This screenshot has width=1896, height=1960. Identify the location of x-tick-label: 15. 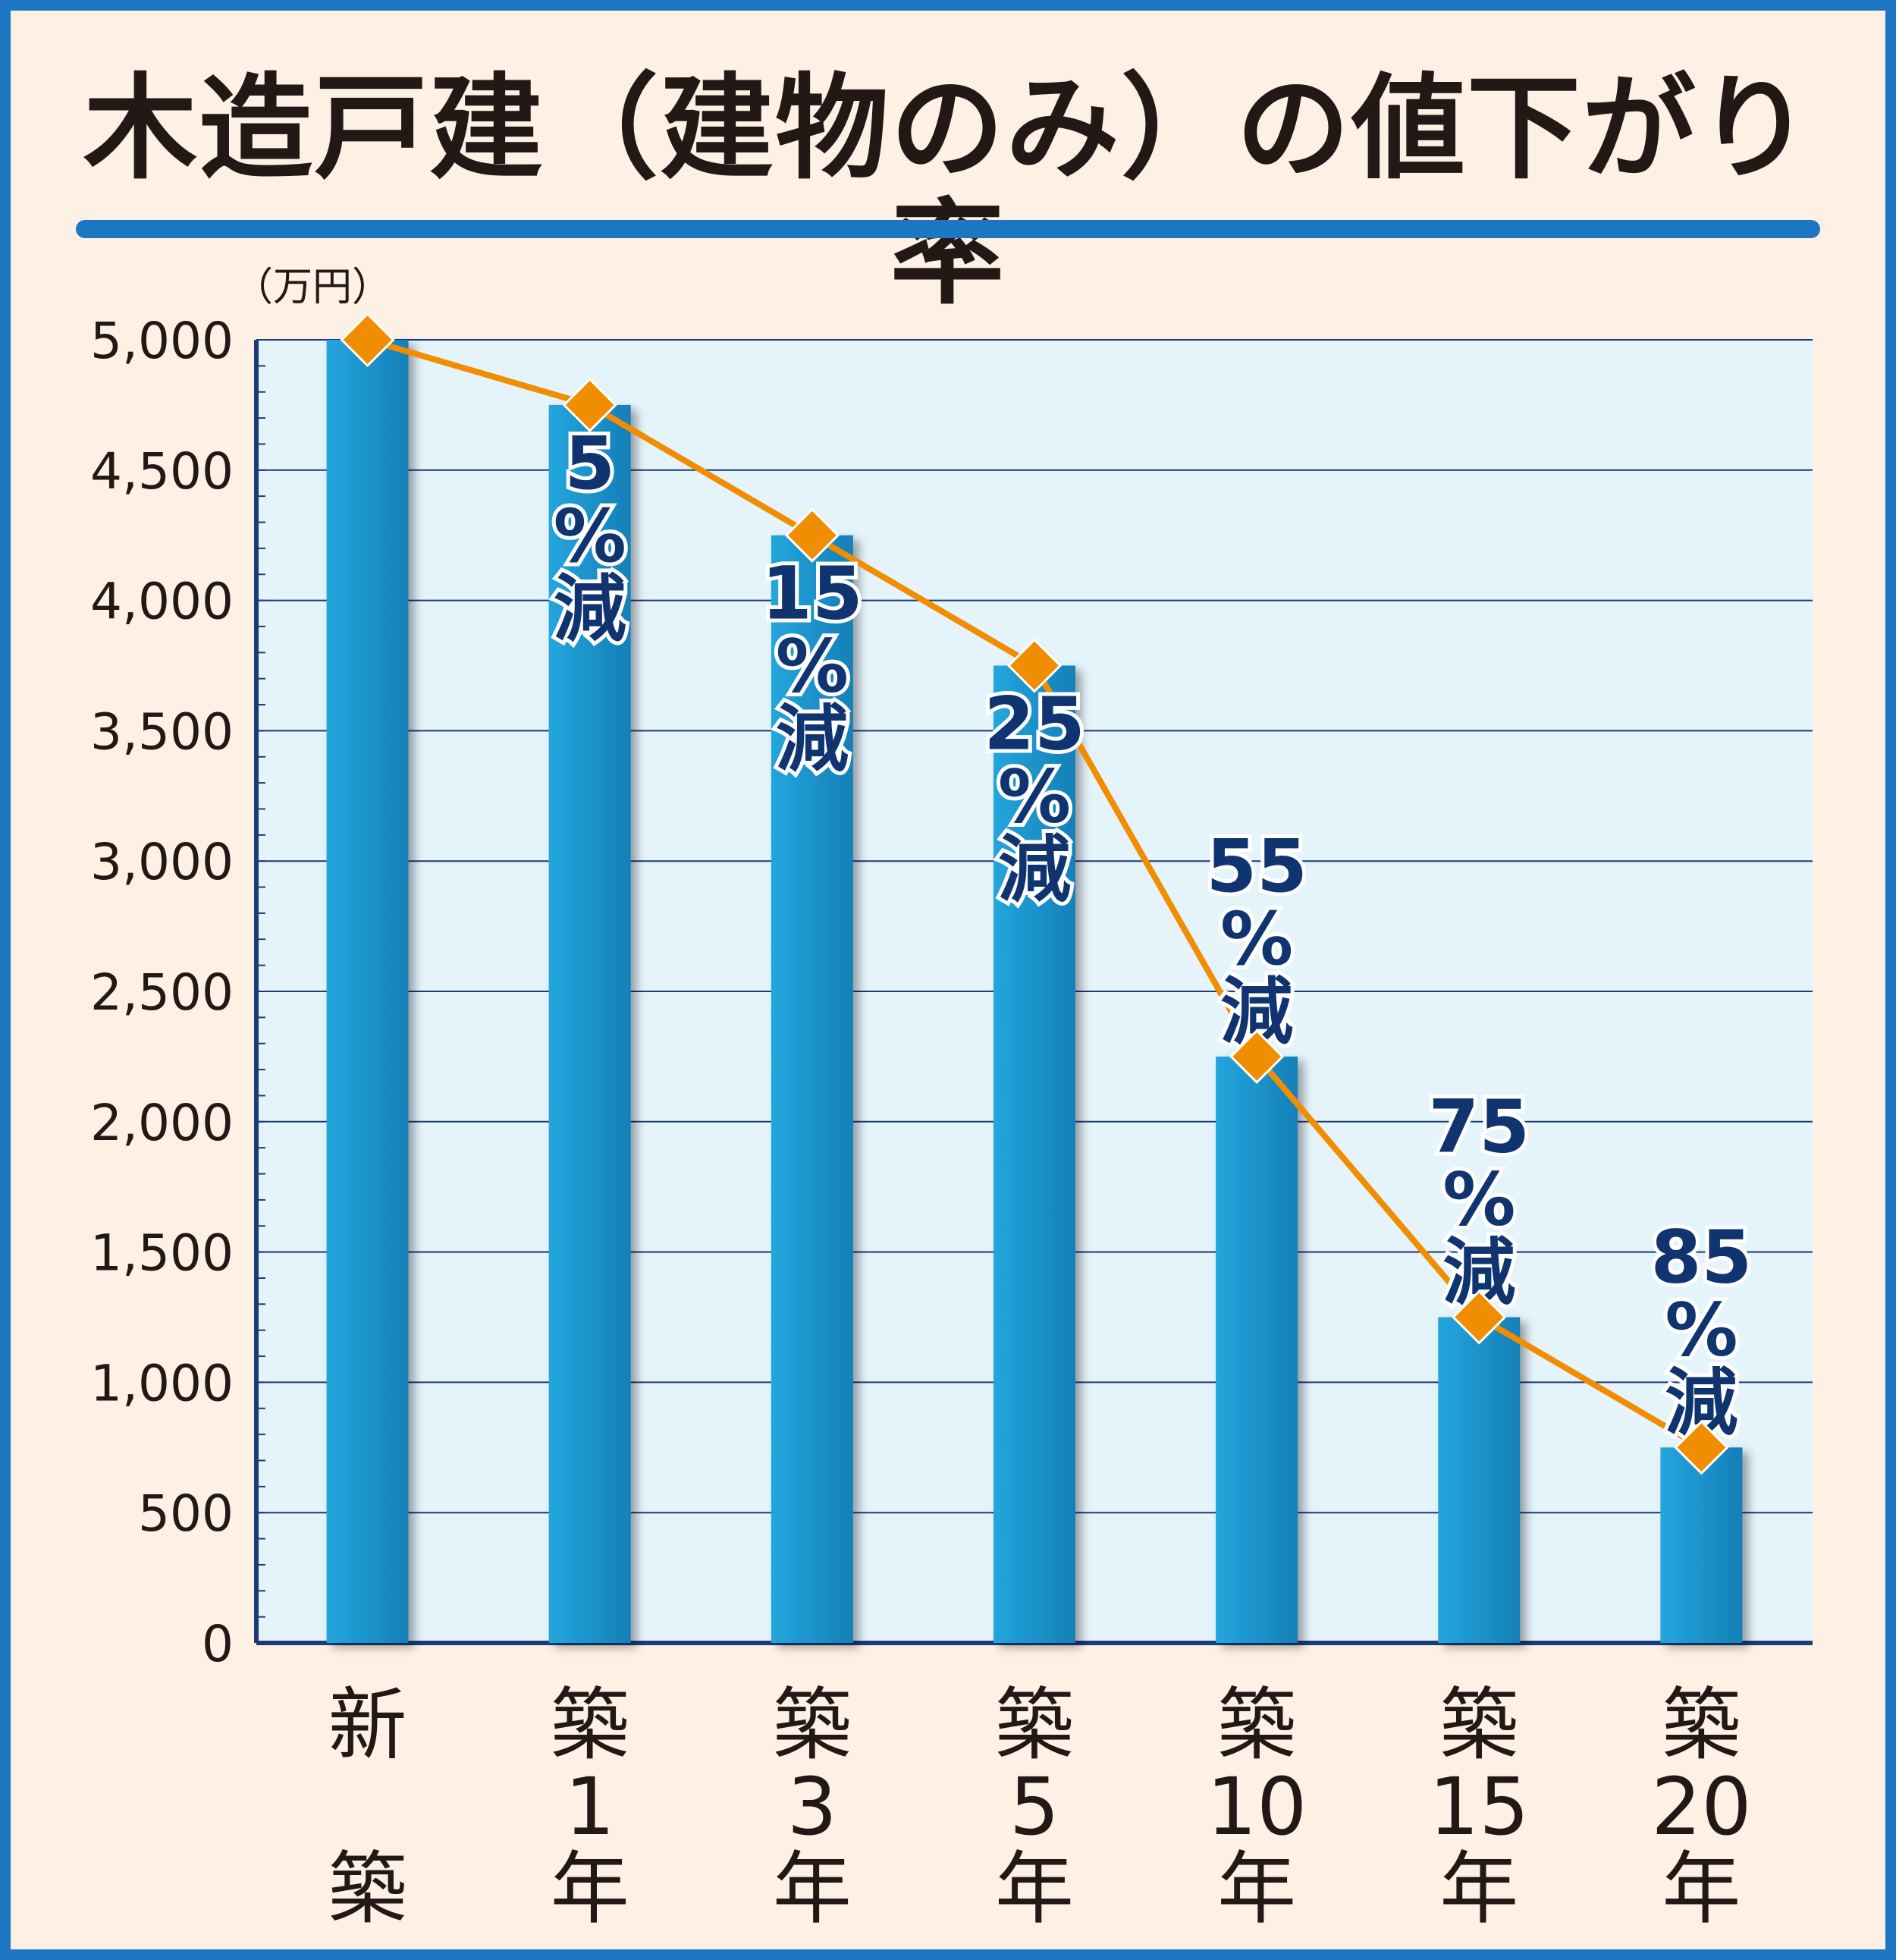
(1479, 1807).